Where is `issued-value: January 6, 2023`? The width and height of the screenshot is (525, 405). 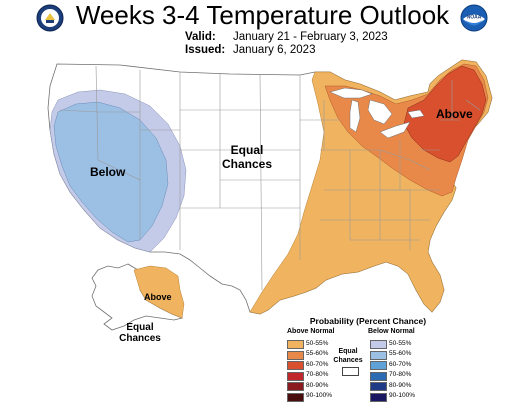 issued-value: January 6, 2023 is located at coordinates (274, 50).